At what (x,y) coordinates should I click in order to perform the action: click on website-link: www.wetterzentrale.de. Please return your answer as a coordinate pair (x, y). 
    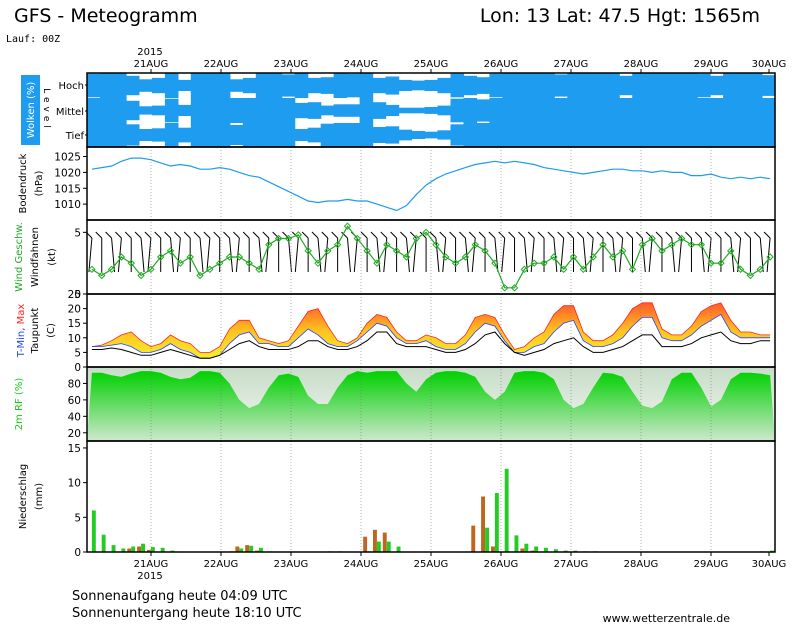
    Looking at the image, I should click on (667, 618).